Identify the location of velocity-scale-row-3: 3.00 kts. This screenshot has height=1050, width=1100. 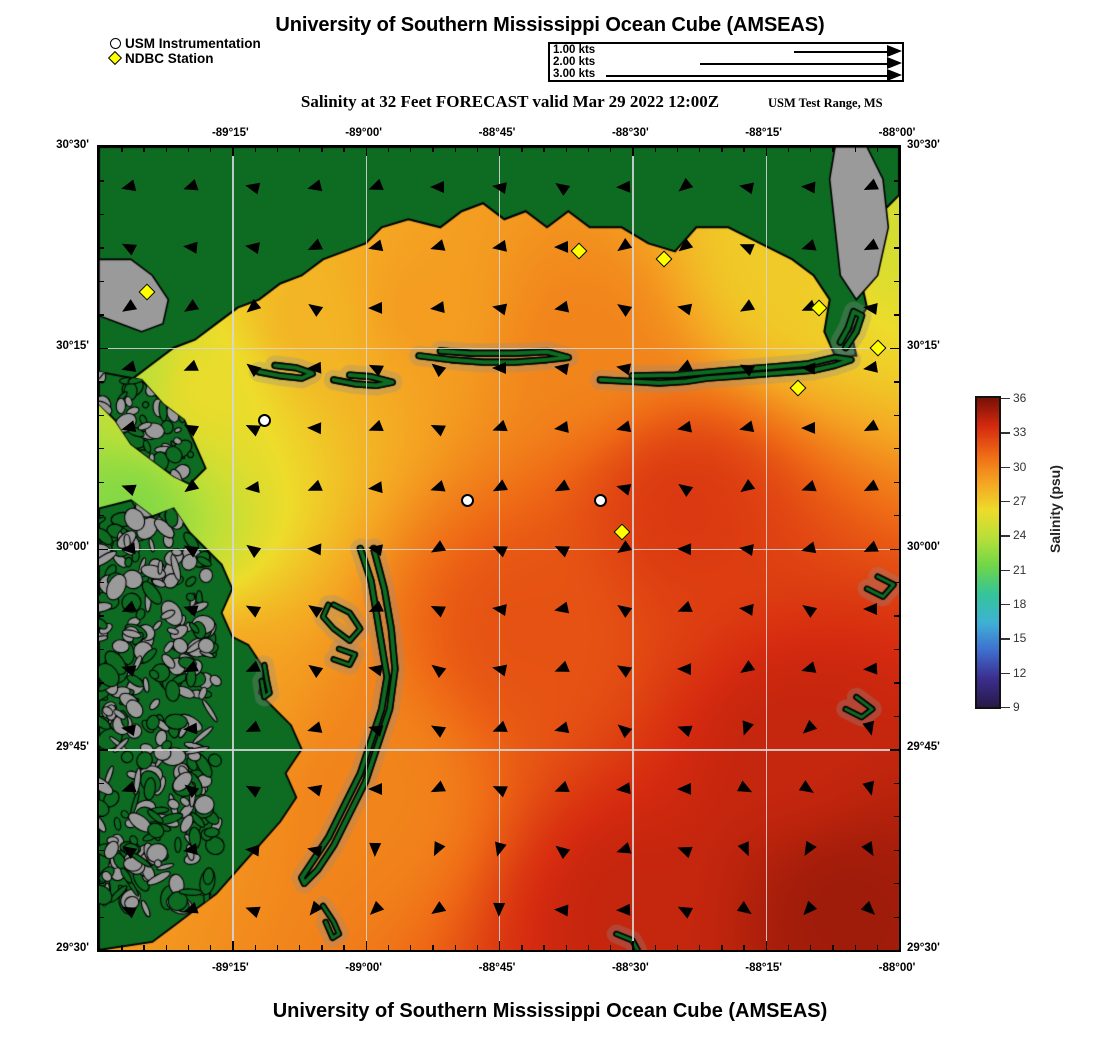
(726, 74).